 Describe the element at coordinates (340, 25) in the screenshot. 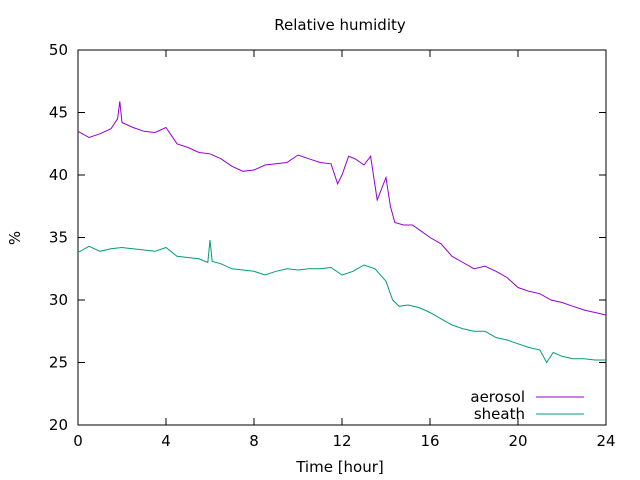

I see `chart-title: Relative humidity` at that location.